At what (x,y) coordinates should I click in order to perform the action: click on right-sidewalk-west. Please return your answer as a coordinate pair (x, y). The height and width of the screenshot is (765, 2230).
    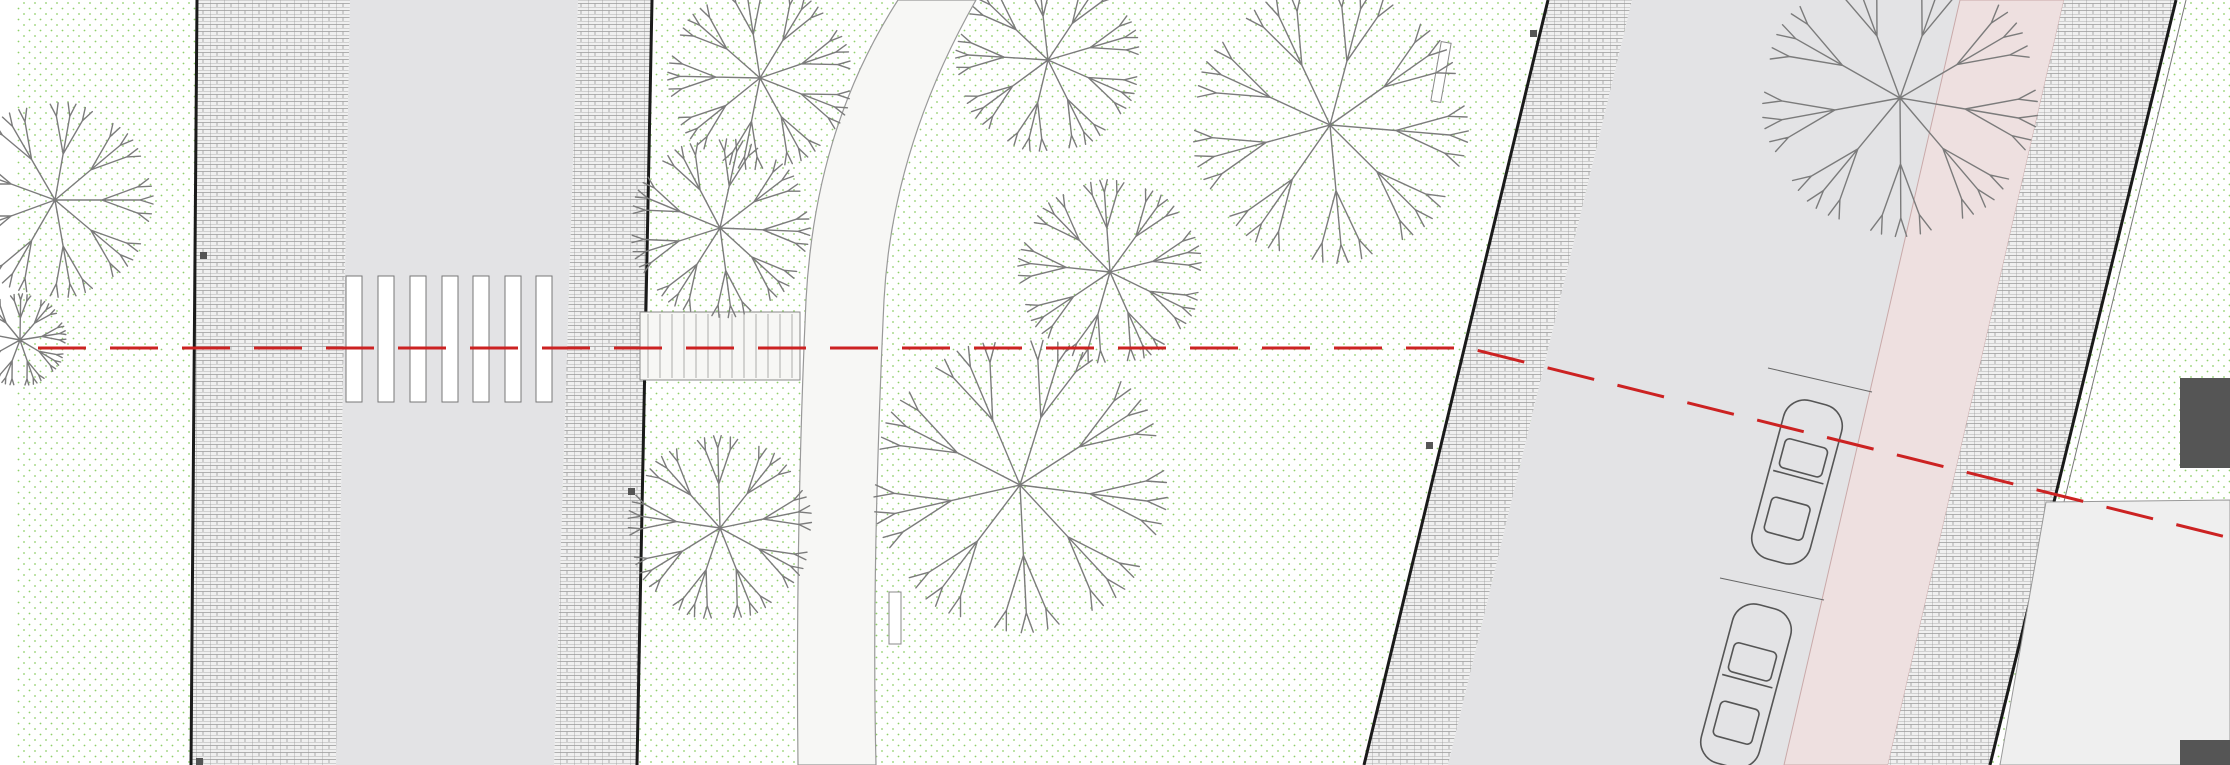
    Looking at the image, I should click on (1498, 382).